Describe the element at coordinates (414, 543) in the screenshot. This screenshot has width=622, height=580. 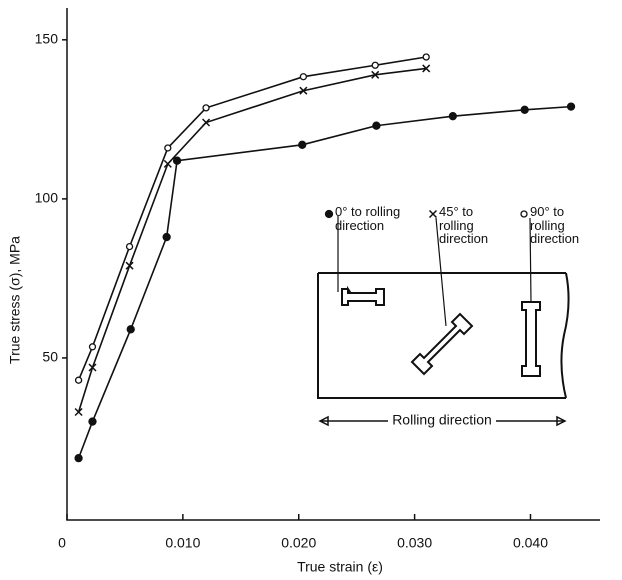
I see `x-tick-label: 0.030` at that location.